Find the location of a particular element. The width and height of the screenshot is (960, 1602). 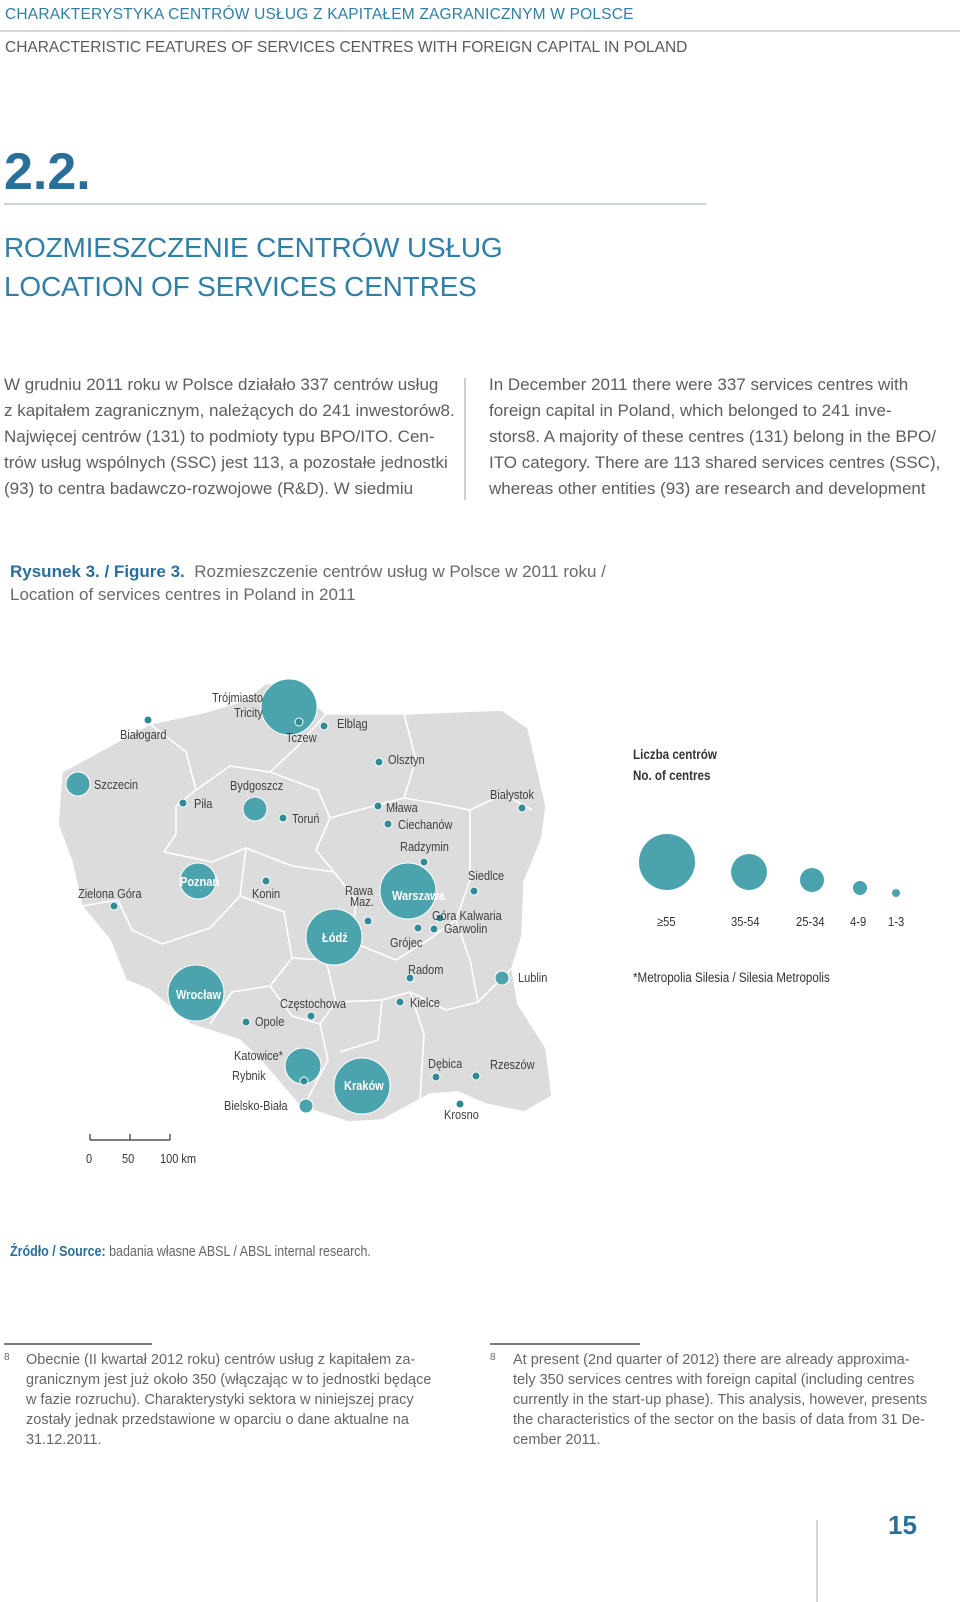

section-divider is located at coordinates (355, 204).